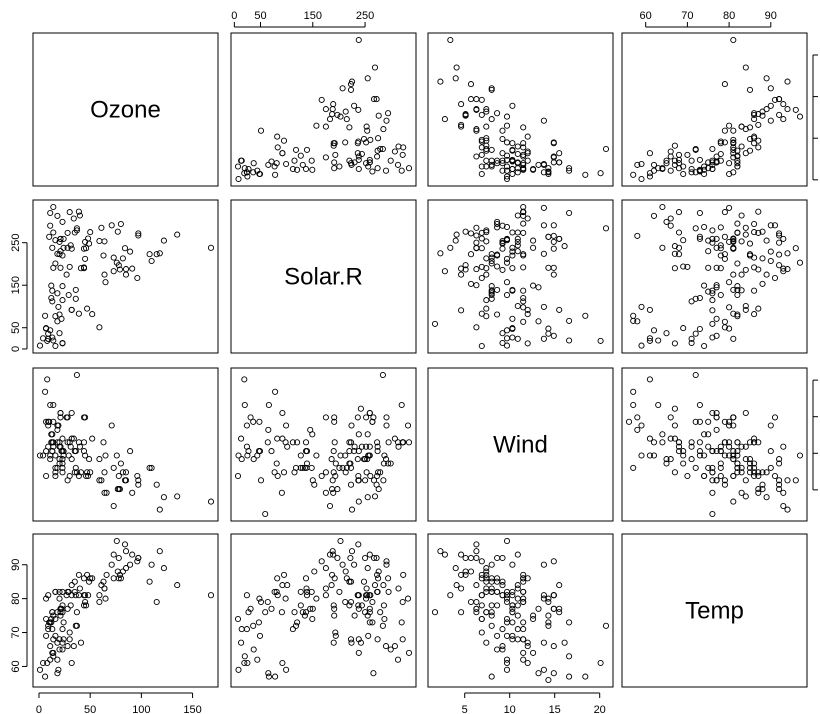 The height and width of the screenshot is (714, 820). Describe the element at coordinates (714, 444) in the screenshot. I see `panel-wind-vs-temp` at that location.